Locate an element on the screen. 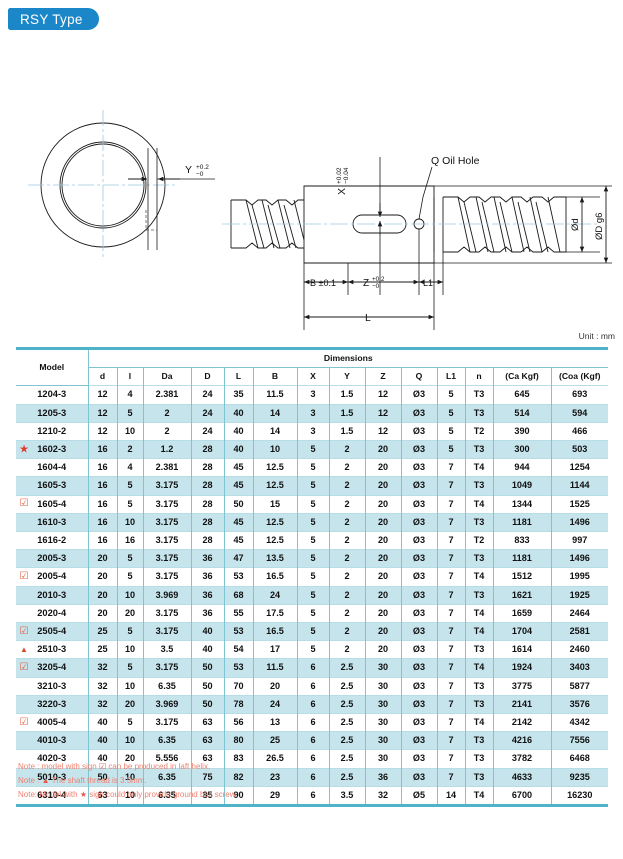  cell-coakgf: 2464 is located at coordinates (579, 613).